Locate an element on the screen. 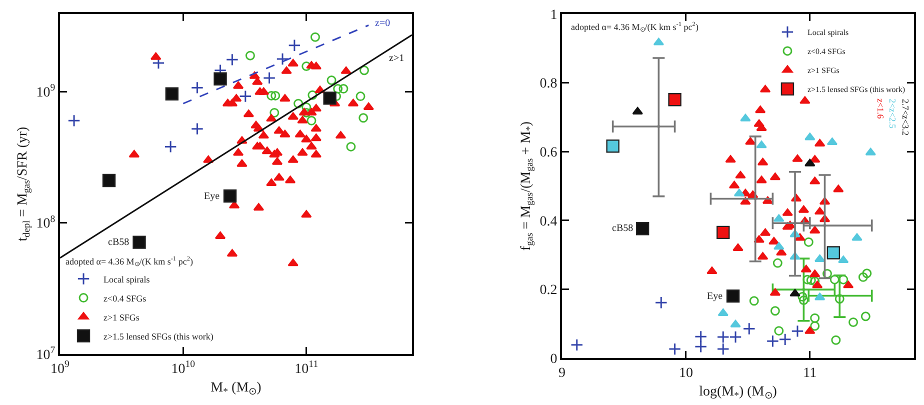 The width and height of the screenshot is (924, 405). annotation: 2<z<2.5 is located at coordinates (892, 114).